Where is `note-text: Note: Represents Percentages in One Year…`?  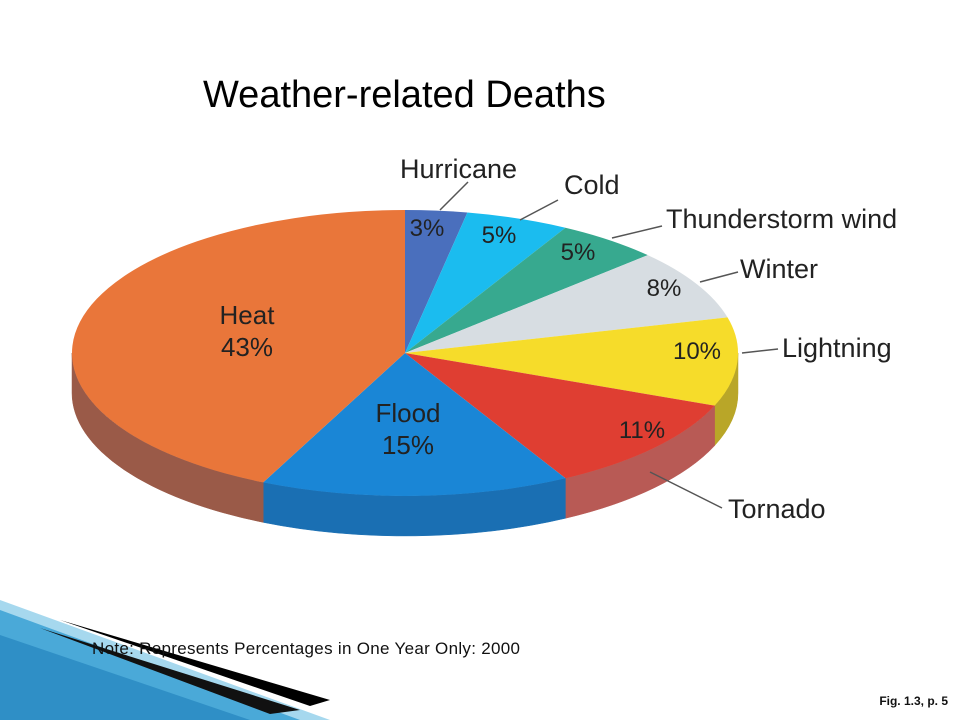 note-text: Note: Represents Percentages in One Year… is located at coordinates (306, 648).